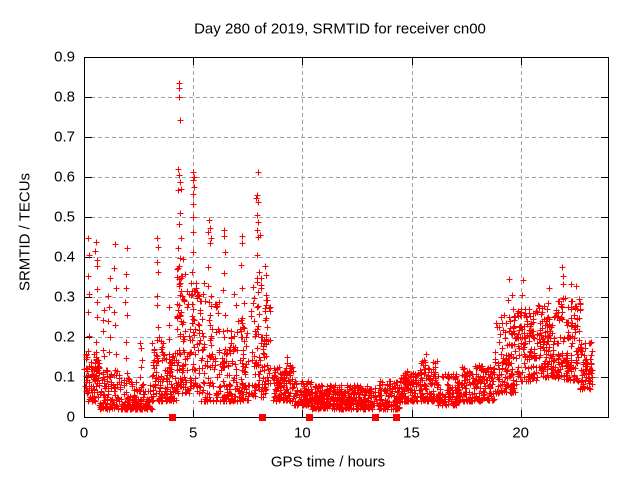  What do you see at coordinates (328, 462) in the screenshot?
I see `x-axis-label: GPS time / hours` at bounding box center [328, 462].